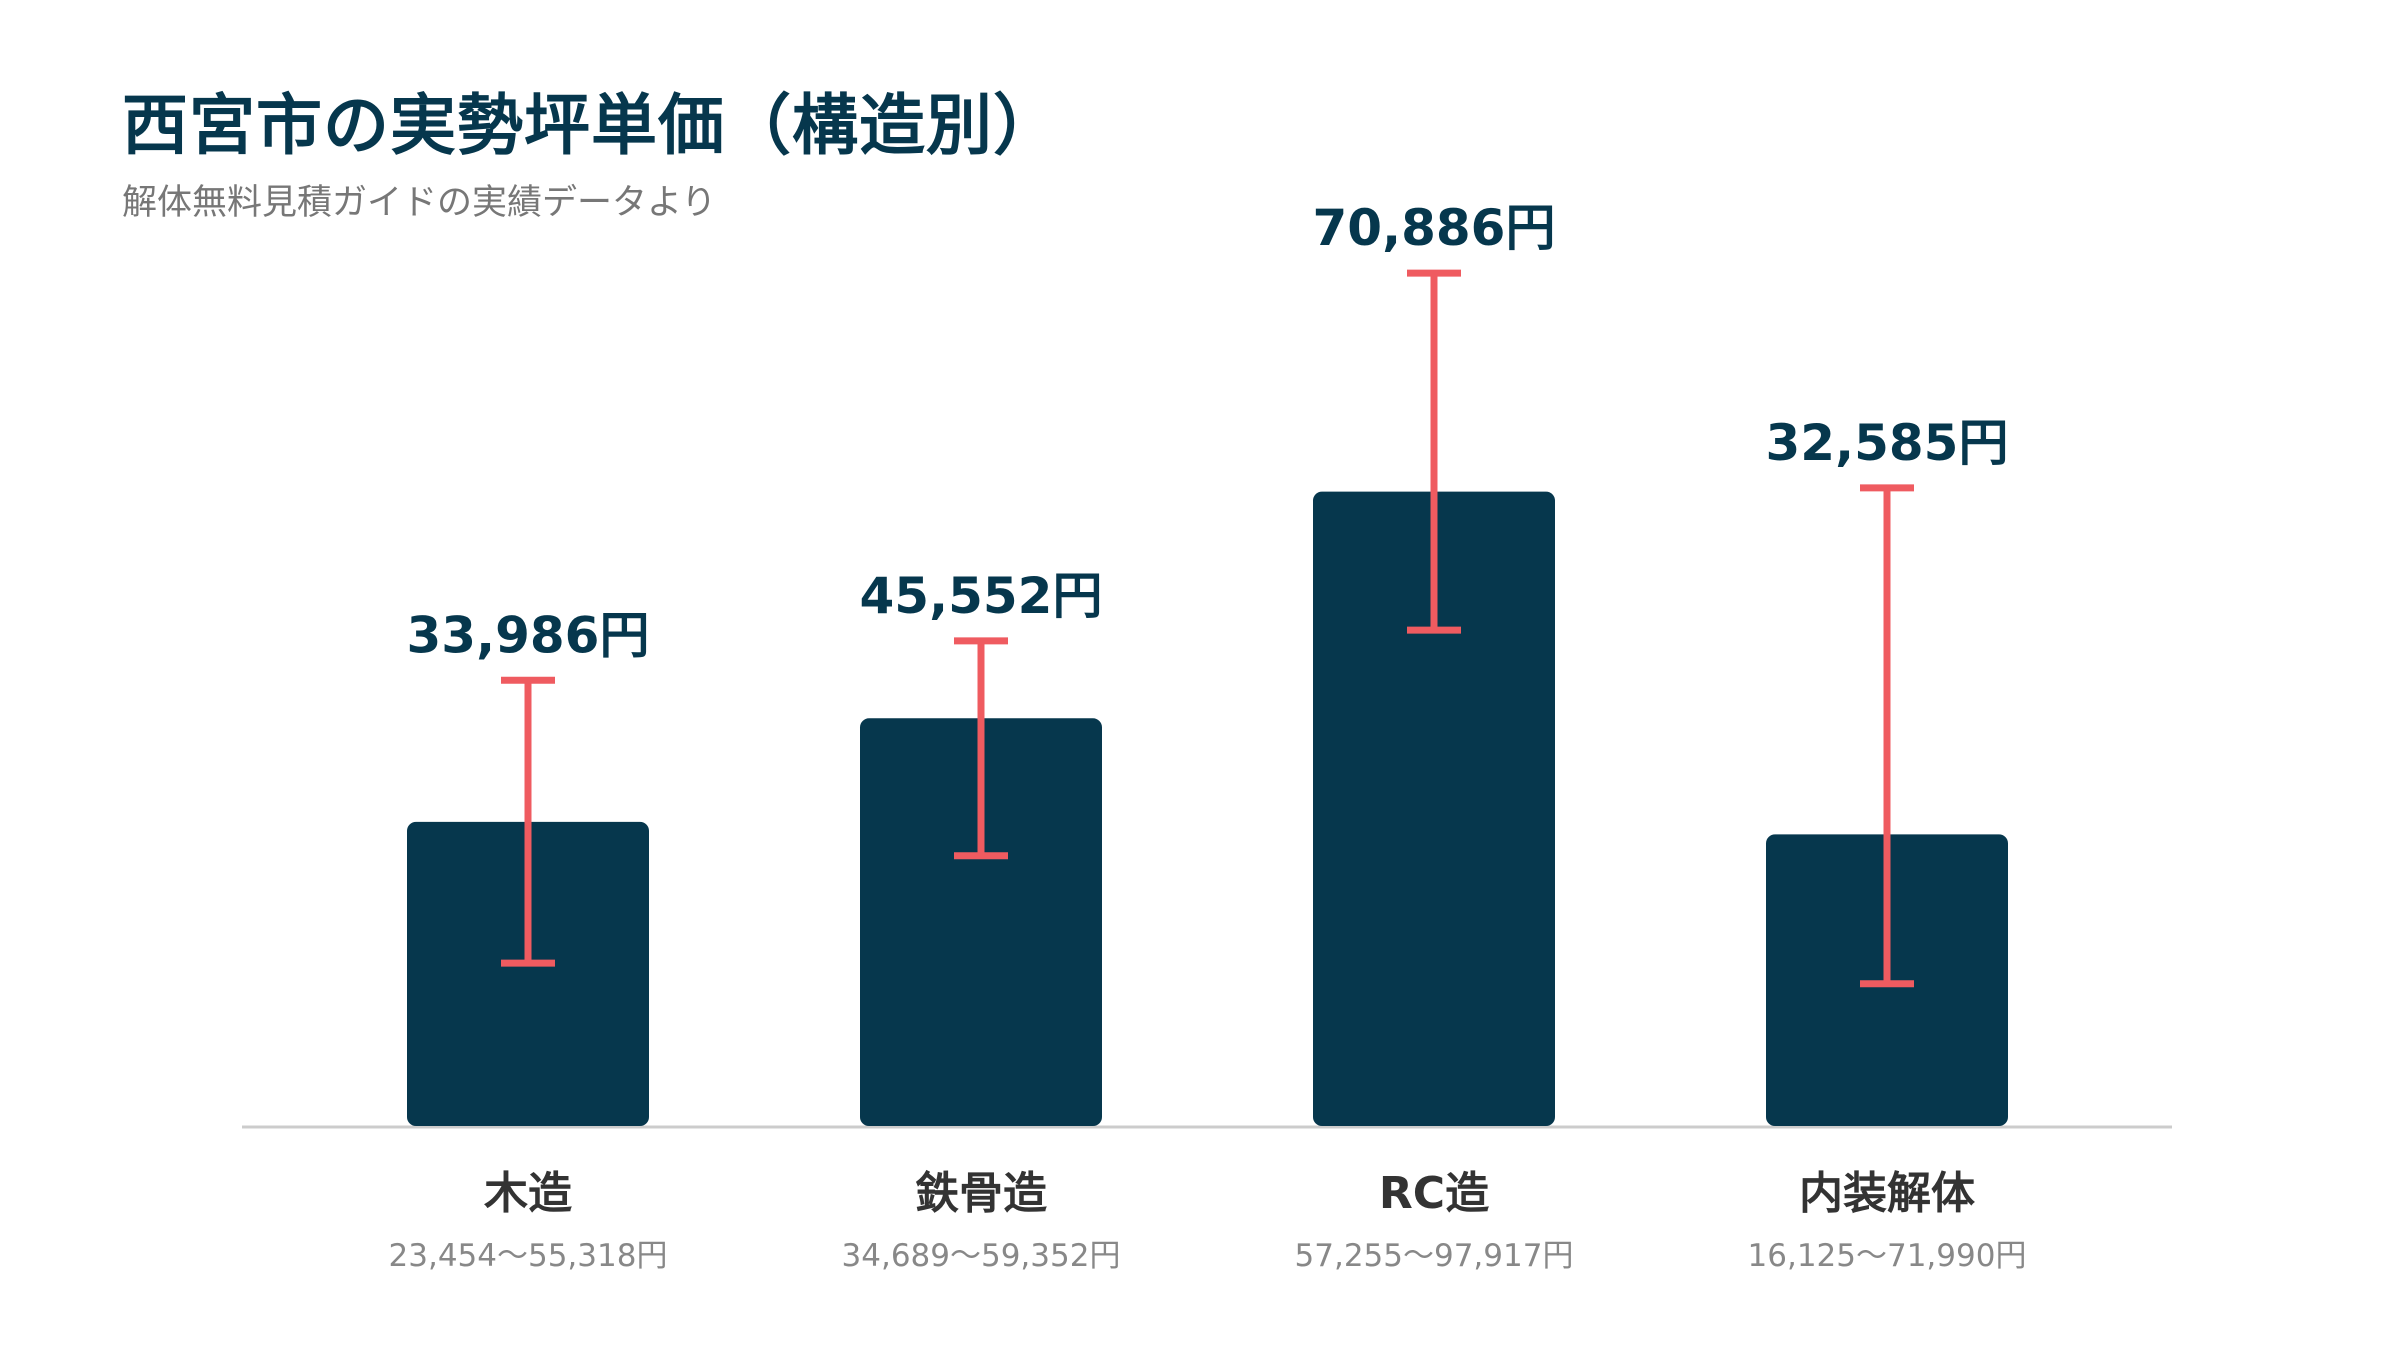 The height and width of the screenshot is (1350, 2400). What do you see at coordinates (981, 1256) in the screenshot?
I see `range-label-2: 34,689〜59,352円` at bounding box center [981, 1256].